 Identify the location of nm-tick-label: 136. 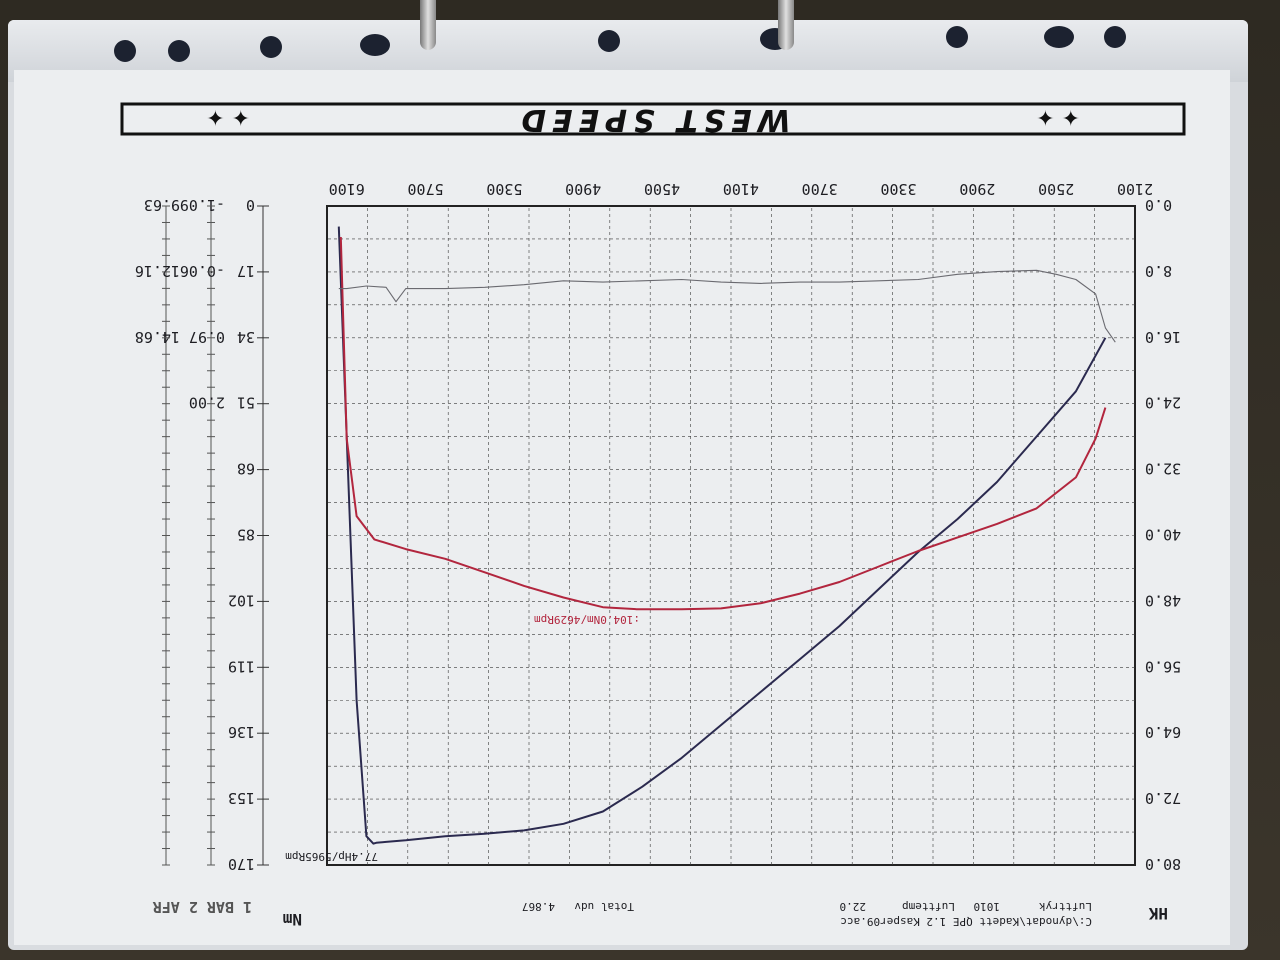
(241, 732).